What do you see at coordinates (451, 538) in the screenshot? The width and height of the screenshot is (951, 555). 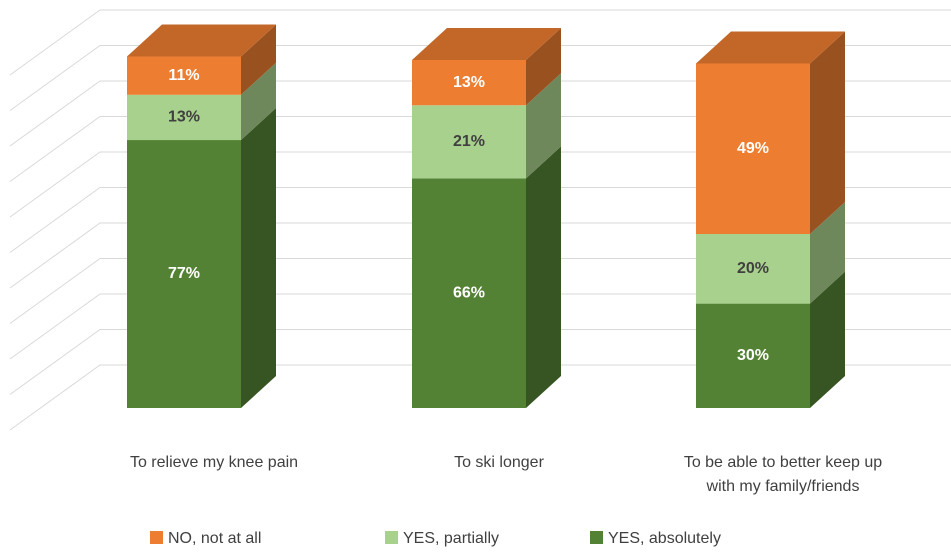 I see `legend-label: YES, partially` at bounding box center [451, 538].